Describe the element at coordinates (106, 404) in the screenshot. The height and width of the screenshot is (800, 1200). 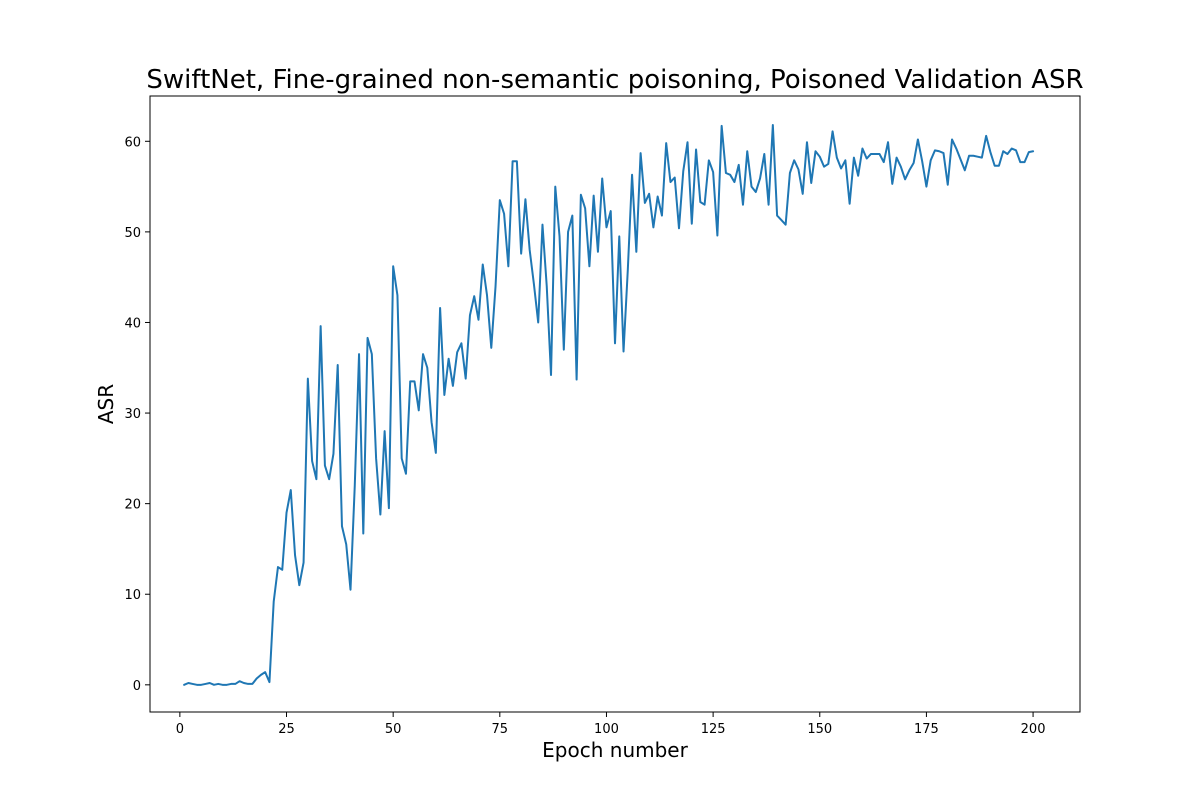
I see `y-axis-label: ASR` at that location.